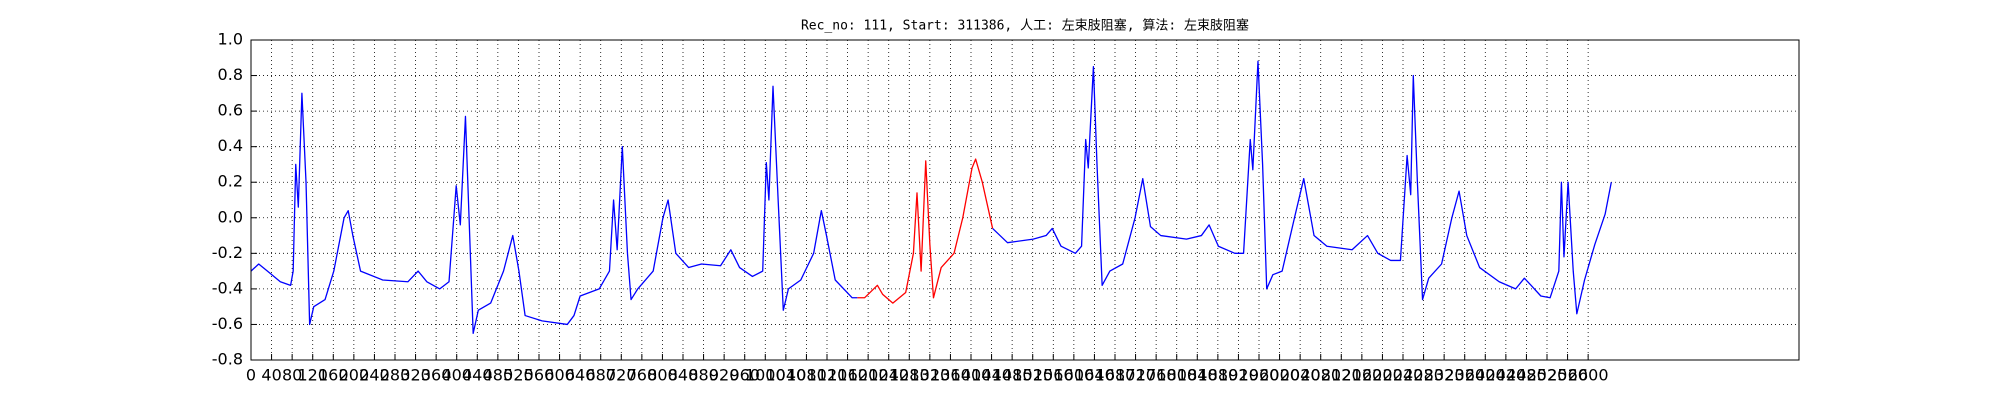 The width and height of the screenshot is (2000, 400). Describe the element at coordinates (950, 375) in the screenshot. I see `x-tick-label: 1360` at that location.